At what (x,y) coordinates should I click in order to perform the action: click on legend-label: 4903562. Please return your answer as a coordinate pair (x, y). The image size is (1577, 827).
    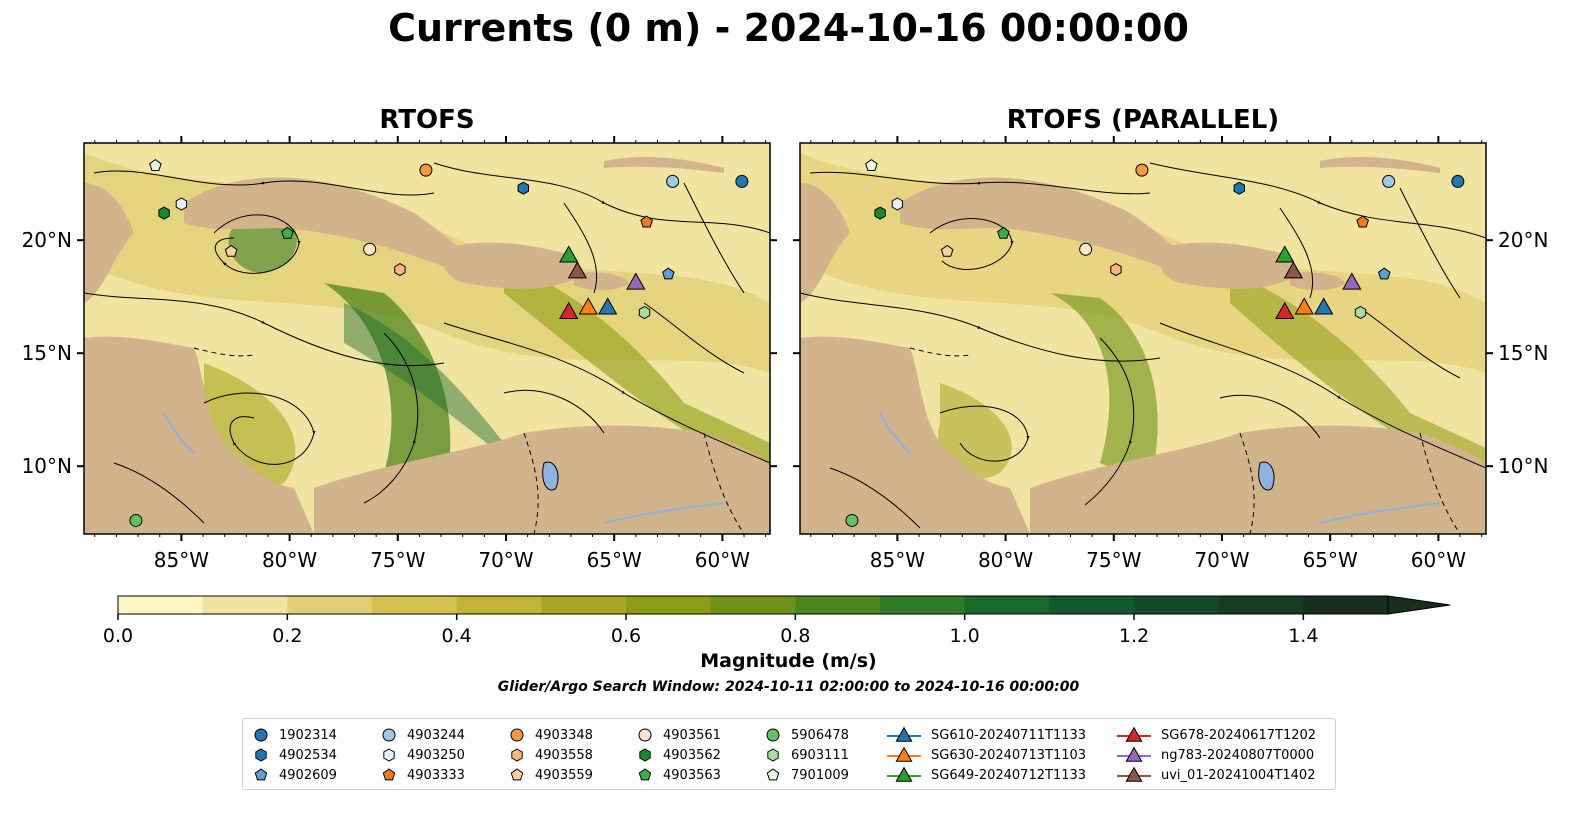
    Looking at the image, I should click on (692, 755).